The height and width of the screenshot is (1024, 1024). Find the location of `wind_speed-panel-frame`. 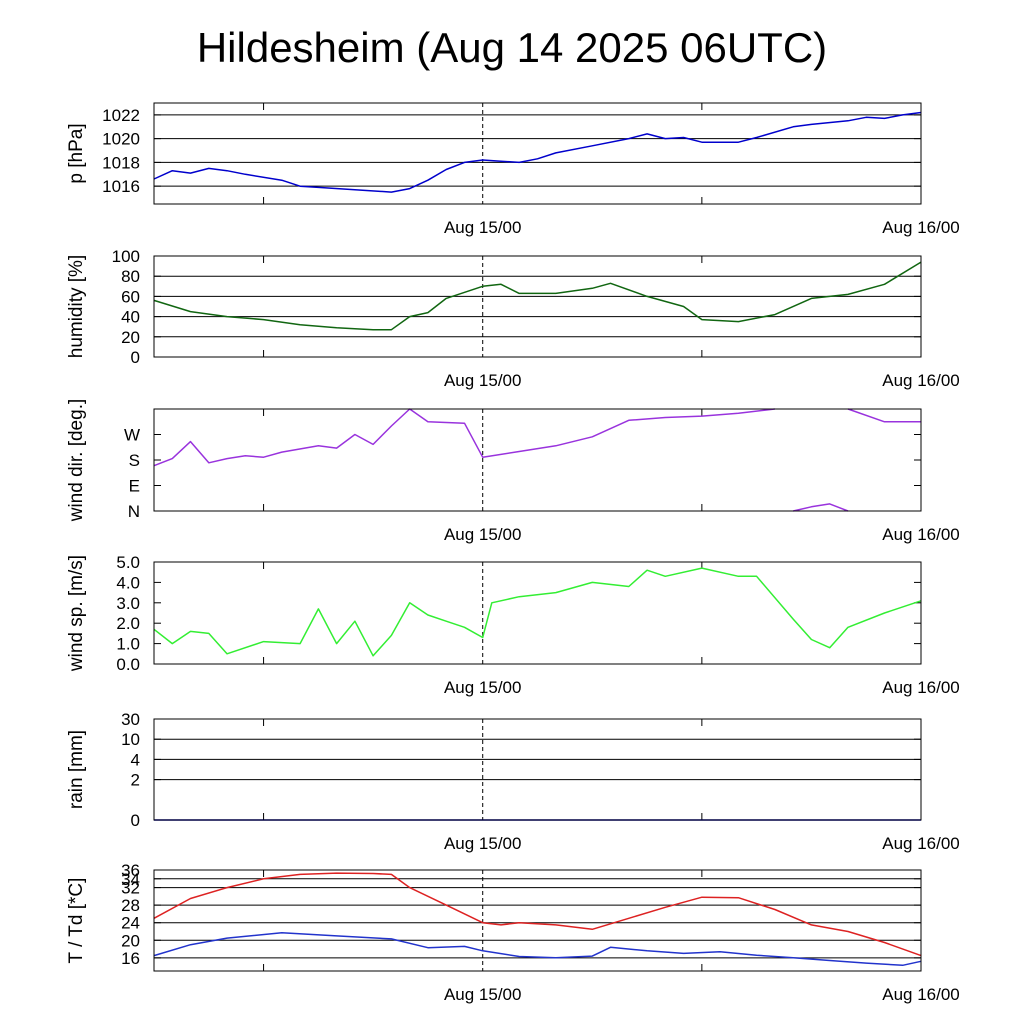

wind_speed-panel-frame is located at coordinates (537, 613).